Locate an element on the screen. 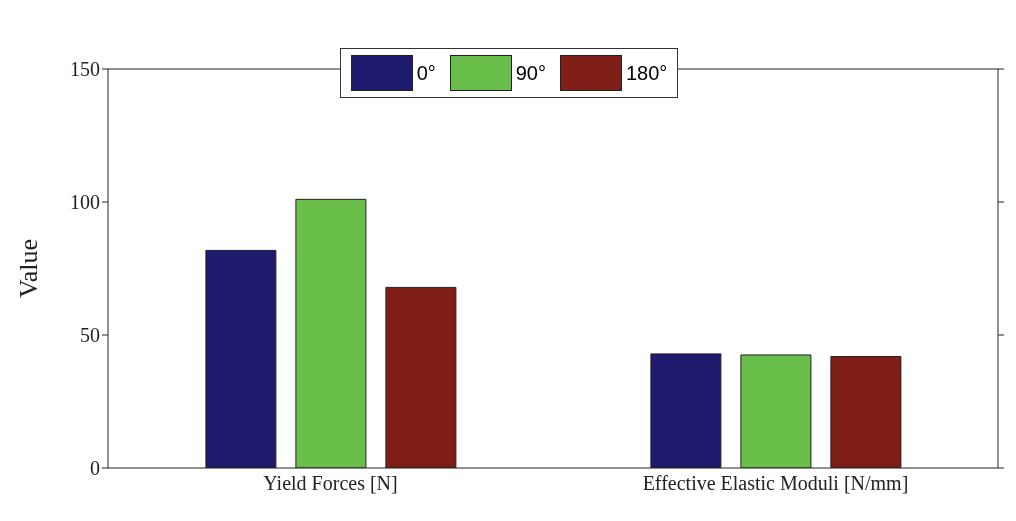 This screenshot has width=1016, height=521. x-tick-label: Effective Elastic Moduli [N/mm] is located at coordinates (775, 483).